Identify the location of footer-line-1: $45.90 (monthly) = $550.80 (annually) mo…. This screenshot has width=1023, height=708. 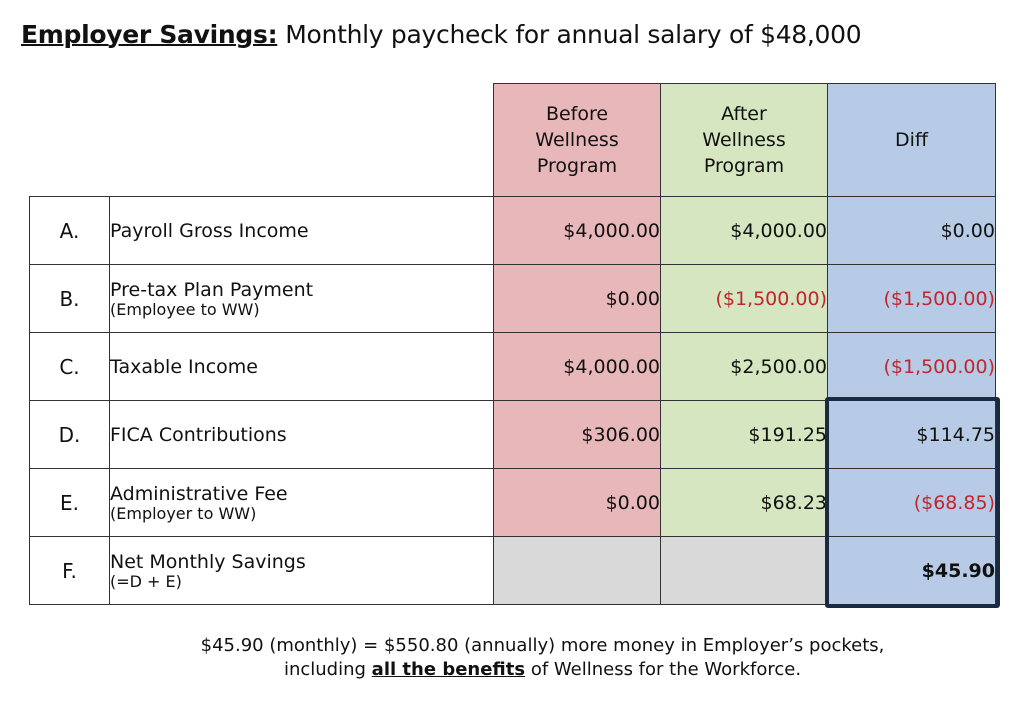
(542, 645).